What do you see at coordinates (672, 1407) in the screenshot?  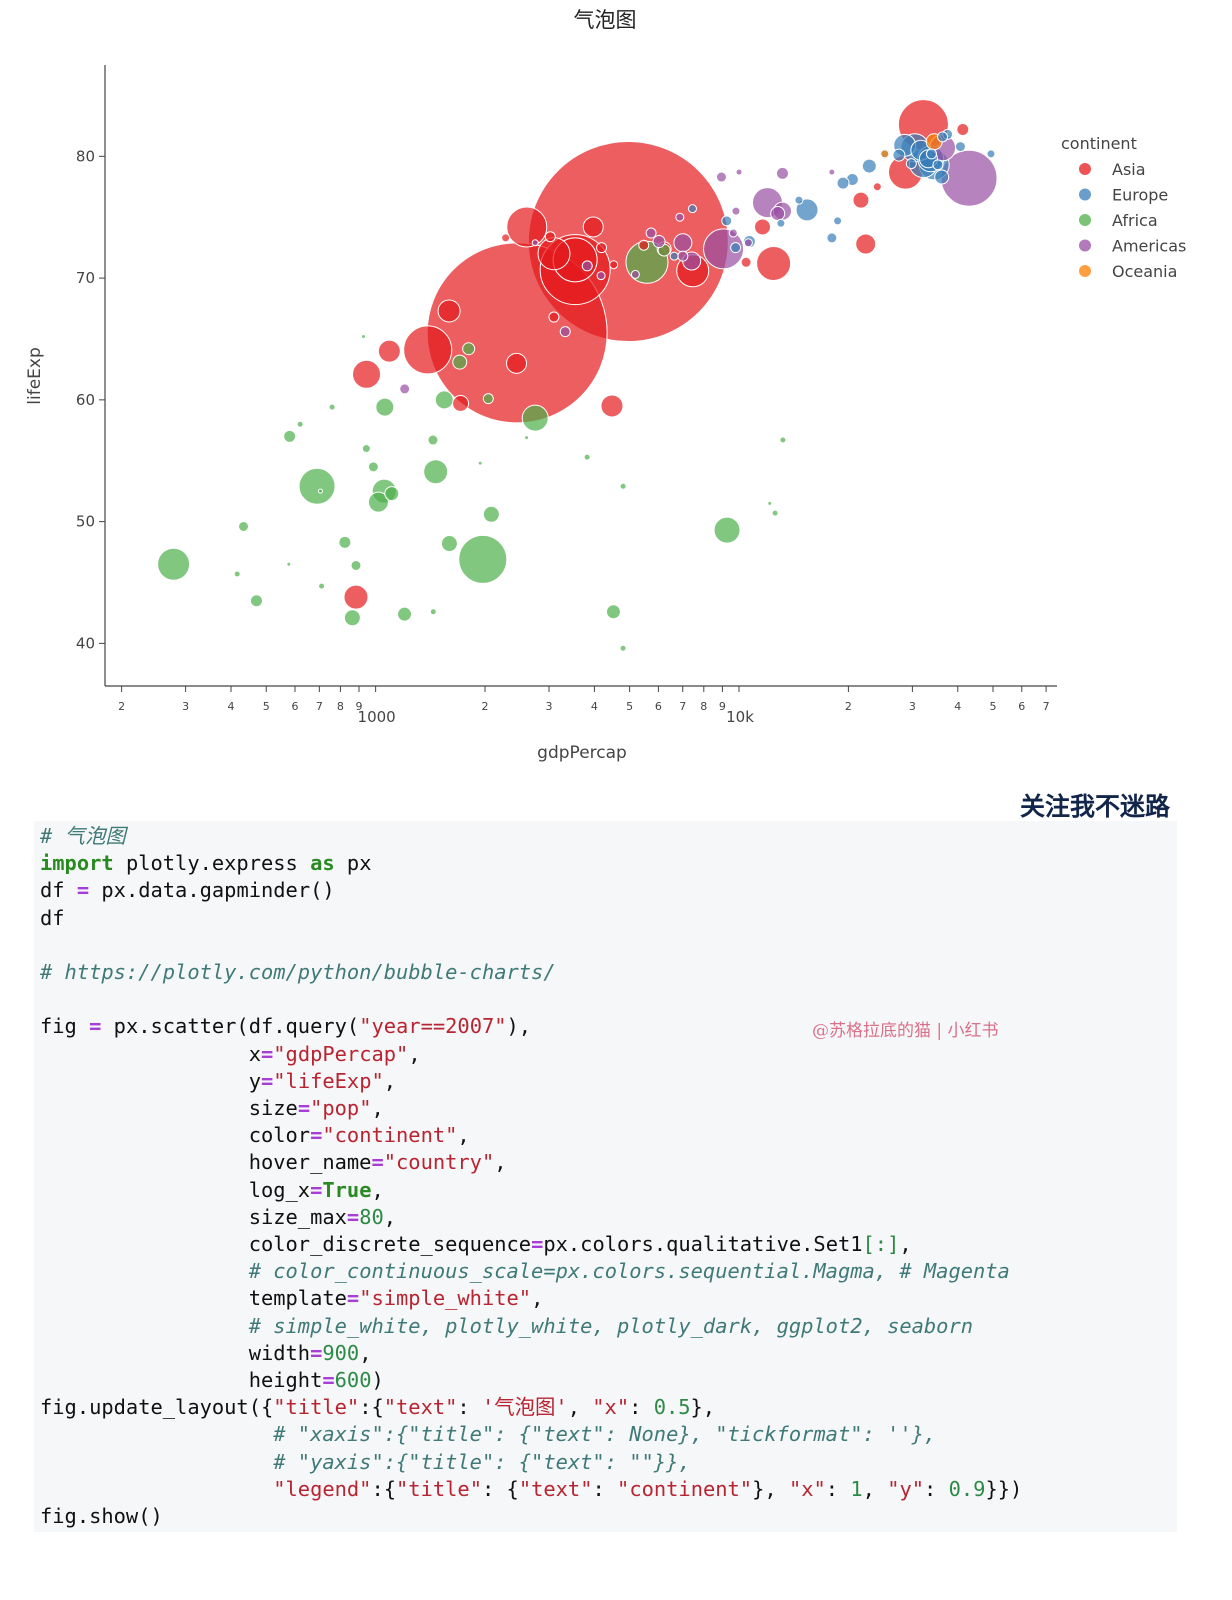 I see `code-token: 0.5` at bounding box center [672, 1407].